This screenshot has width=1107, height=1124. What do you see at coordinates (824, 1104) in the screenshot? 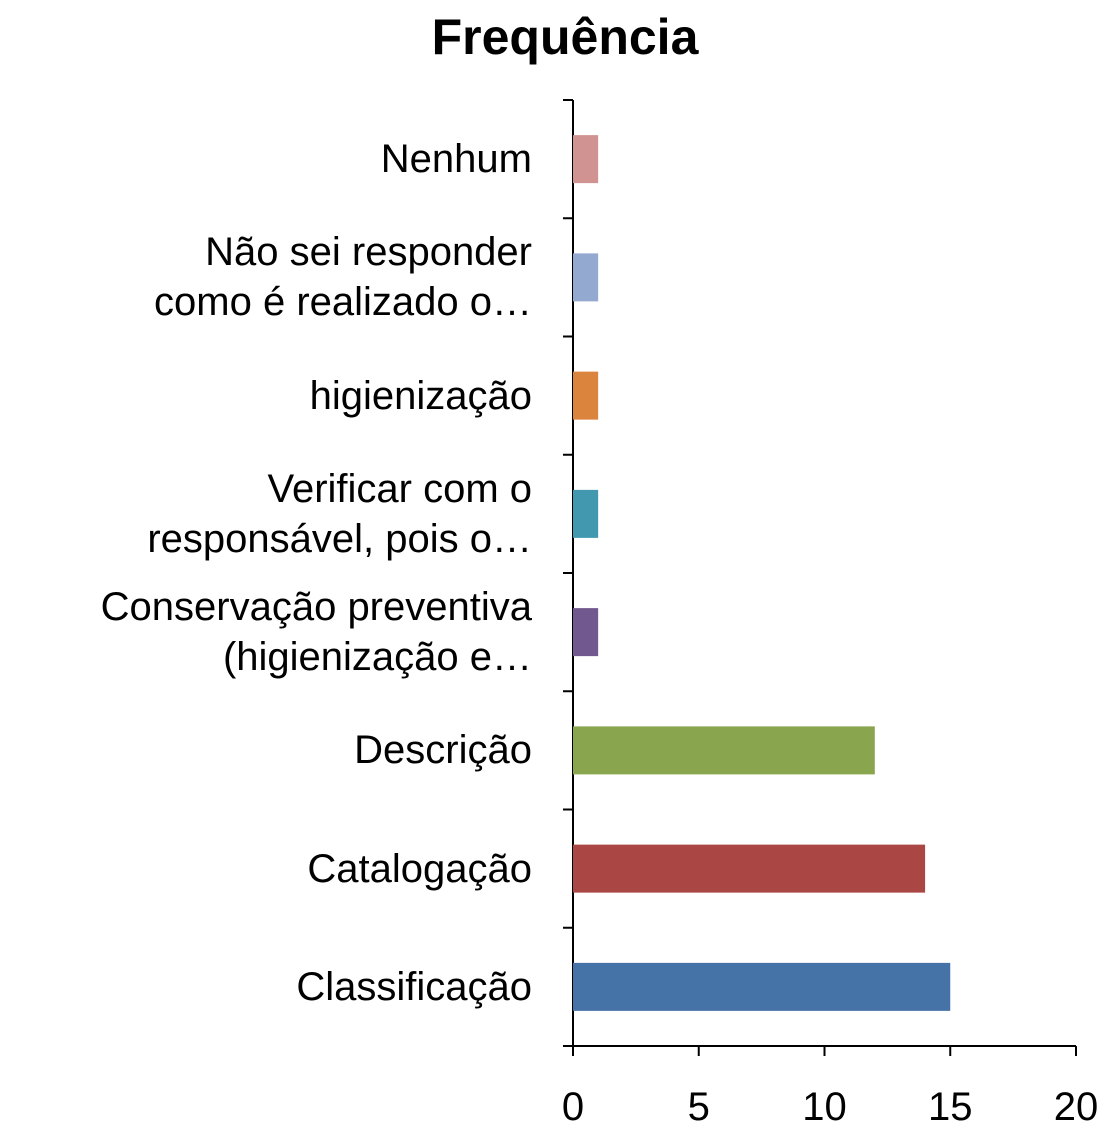
I see `x-tick-label: 10` at bounding box center [824, 1104].